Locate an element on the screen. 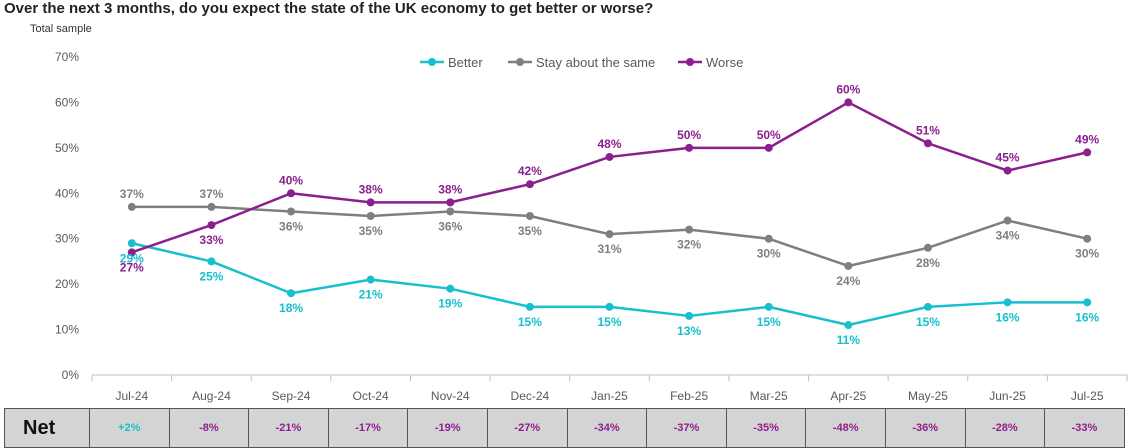 The image size is (1130, 448). data-label-worse: 48% is located at coordinates (609, 144).